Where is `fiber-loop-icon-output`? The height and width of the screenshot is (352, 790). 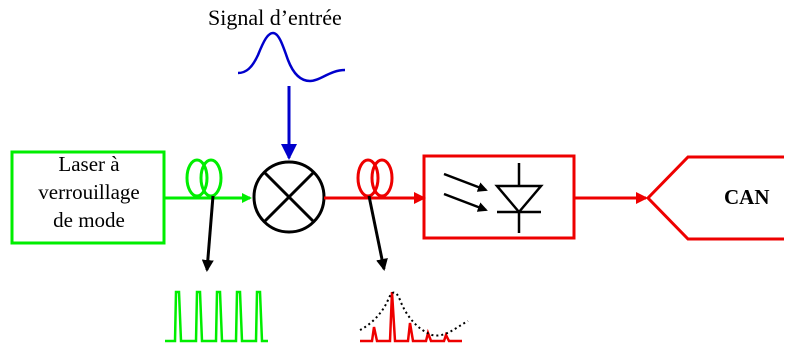
fiber-loop-icon-output is located at coordinates (375, 178).